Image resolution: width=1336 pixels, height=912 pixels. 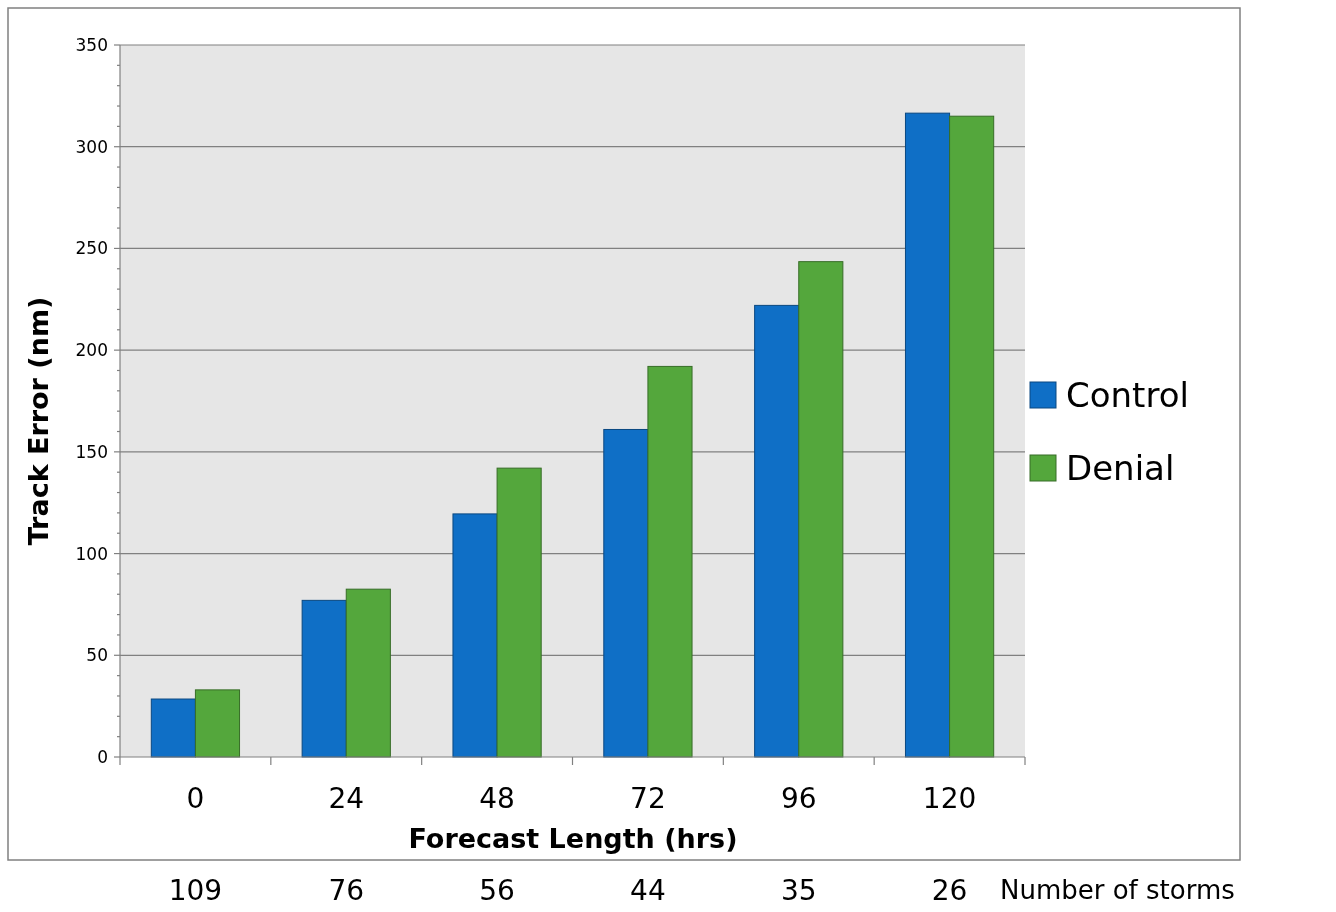 I want to click on text: 26, so click(x=949, y=890).